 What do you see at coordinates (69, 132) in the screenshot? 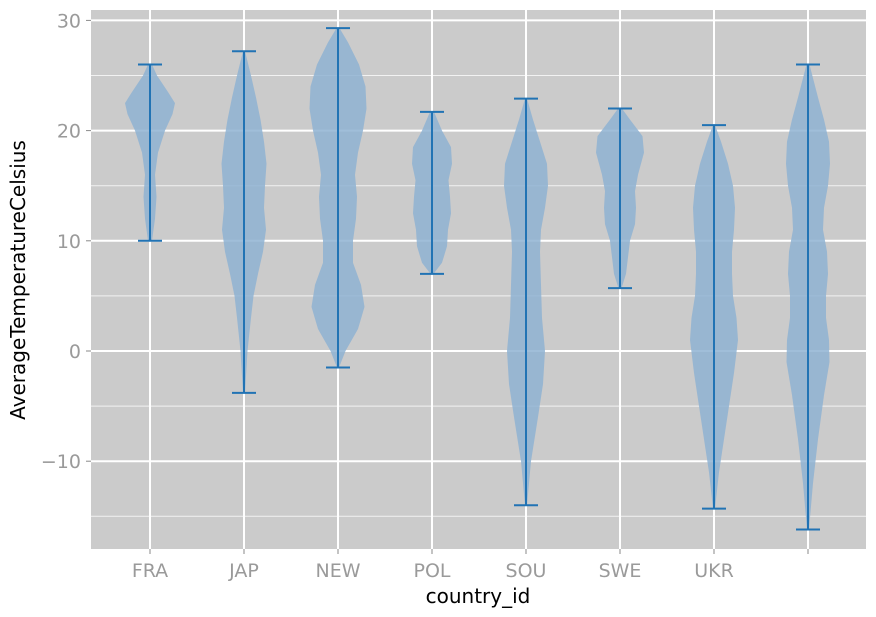
I see `y-tick-label: 20` at bounding box center [69, 132].